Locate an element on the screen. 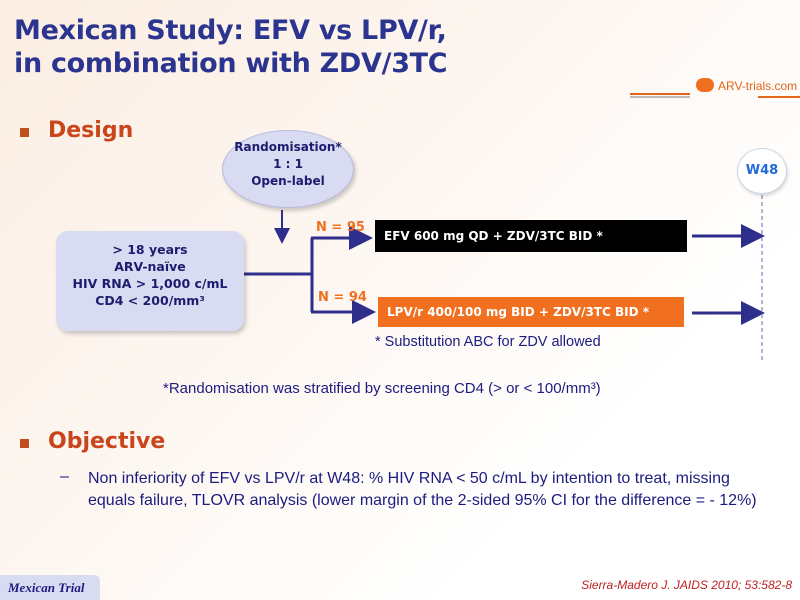 The width and height of the screenshot is (800, 600). criteria-cd4: CD4 < 200/mm³ is located at coordinates (150, 300).